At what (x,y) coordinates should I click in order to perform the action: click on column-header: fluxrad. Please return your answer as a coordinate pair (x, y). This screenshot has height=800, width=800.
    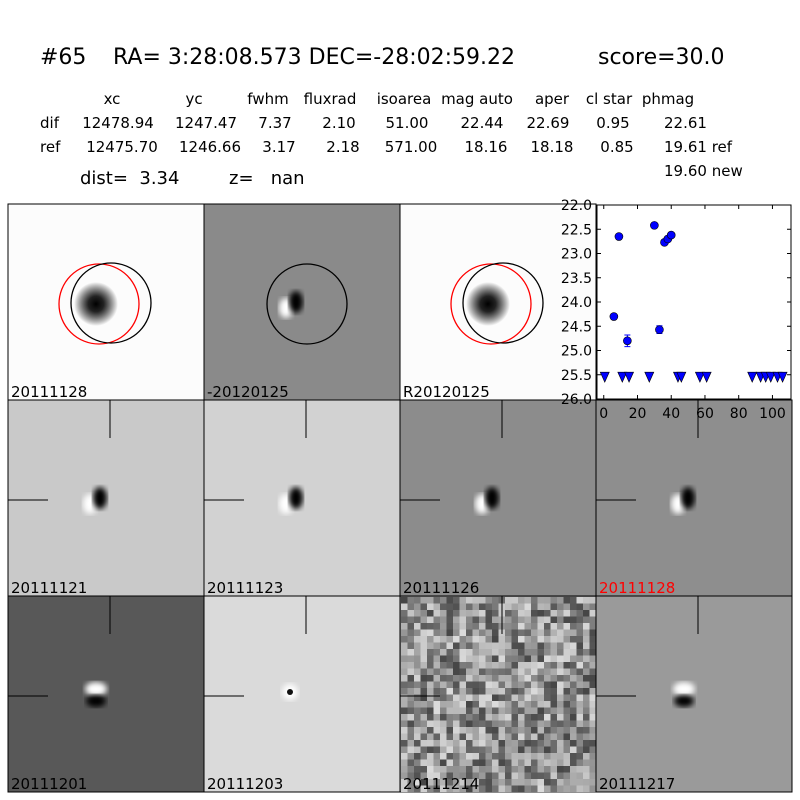
    Looking at the image, I should click on (330, 99).